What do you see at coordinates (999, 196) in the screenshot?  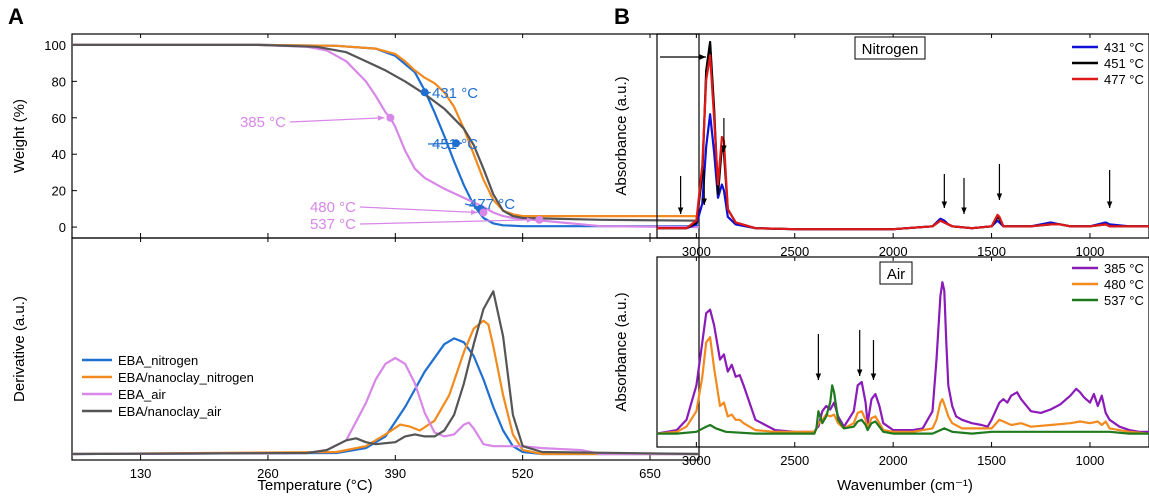 I see `nitrogen-arrow-5-head` at bounding box center [999, 196].